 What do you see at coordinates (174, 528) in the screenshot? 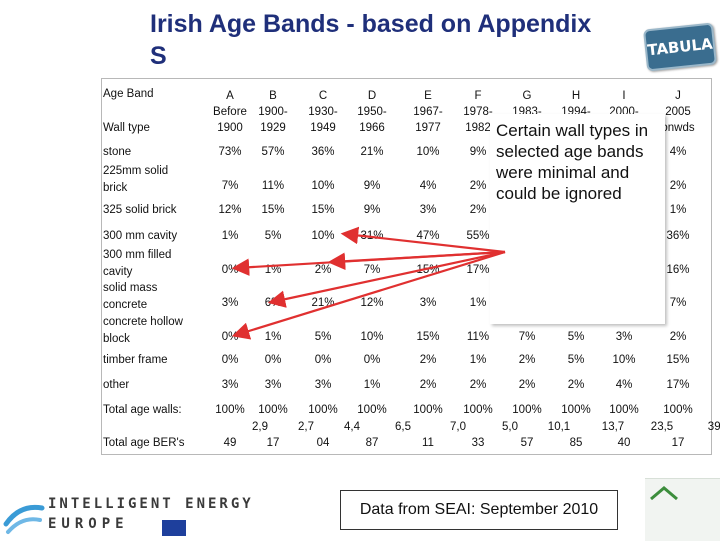
I see `eu-flag-icon` at bounding box center [174, 528].